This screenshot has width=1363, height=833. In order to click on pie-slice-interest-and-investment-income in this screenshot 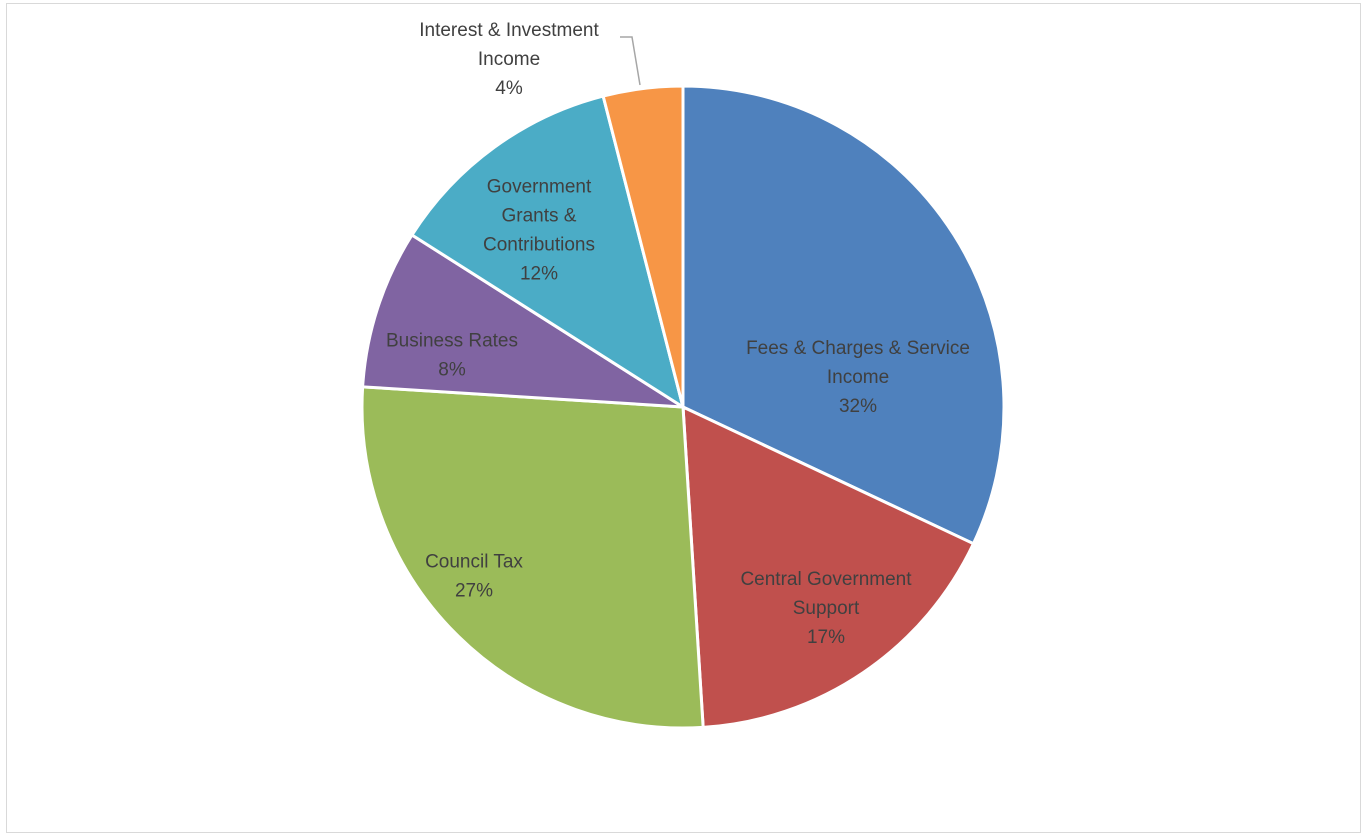, I will do `click(643, 246)`.